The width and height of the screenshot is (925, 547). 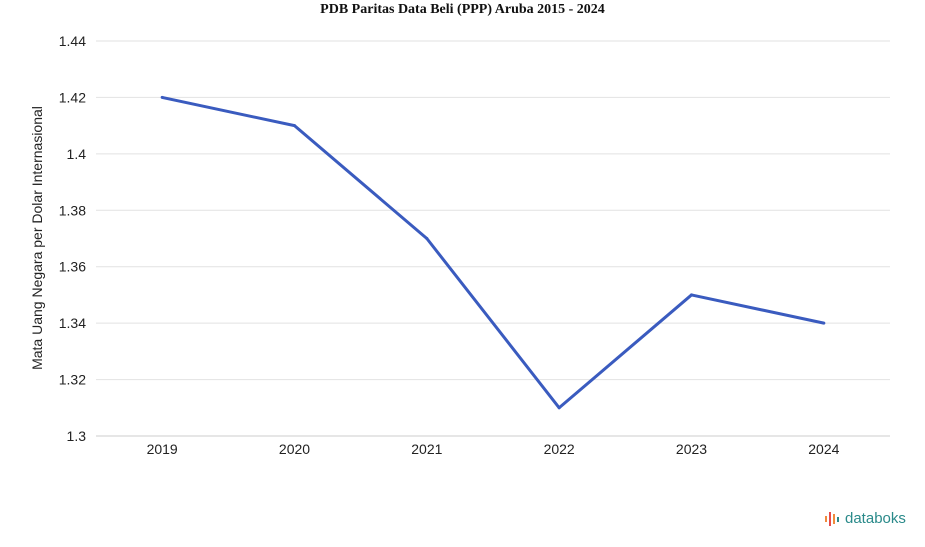 I want to click on x-tick-label: 2023, so click(x=691, y=449).